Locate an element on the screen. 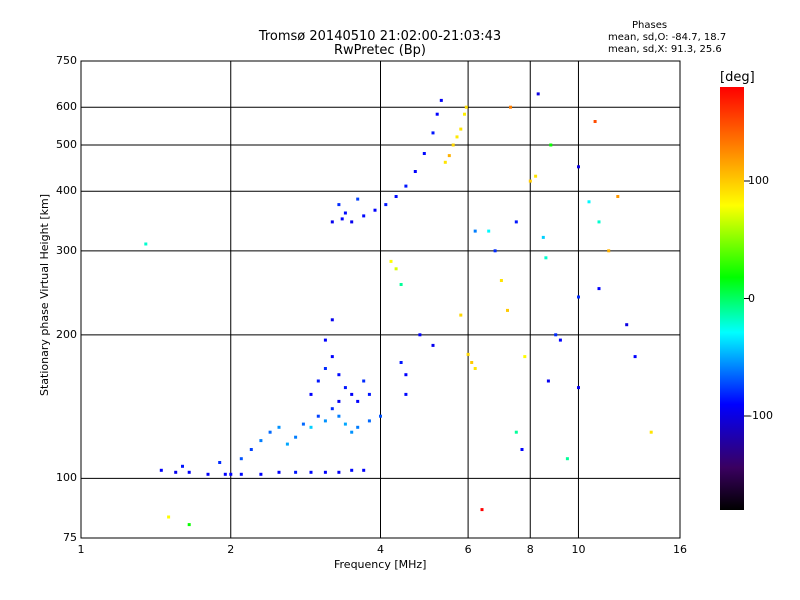  chart-title-line1: Tromsø 20140510 21:02:00-21:03:43 is located at coordinates (380, 36).